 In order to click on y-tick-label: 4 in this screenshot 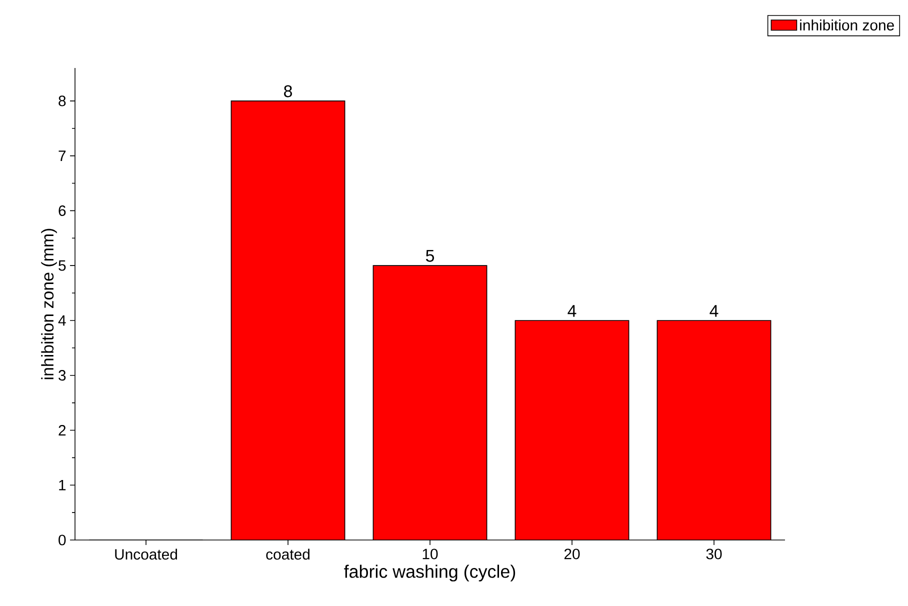, I will do `click(62, 320)`.